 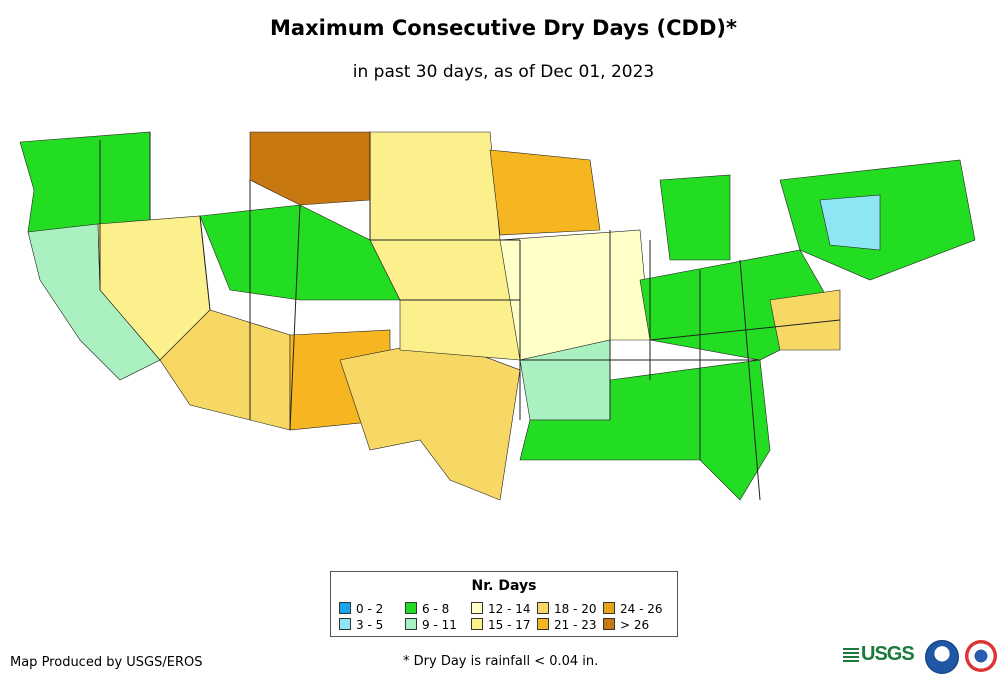 I want to click on legend-item: 0 - 2, so click(x=361, y=609).